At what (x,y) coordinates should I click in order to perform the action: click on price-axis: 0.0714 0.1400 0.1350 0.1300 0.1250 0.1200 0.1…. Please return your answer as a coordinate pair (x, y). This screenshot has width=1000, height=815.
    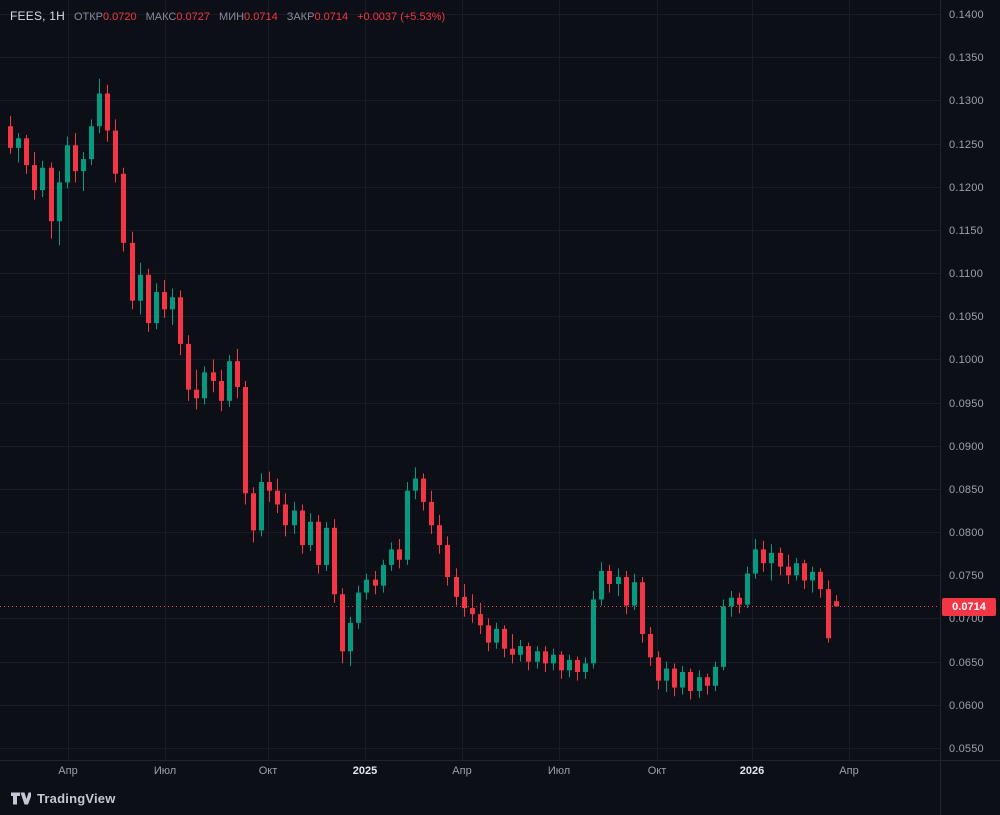
    Looking at the image, I should click on (970, 380).